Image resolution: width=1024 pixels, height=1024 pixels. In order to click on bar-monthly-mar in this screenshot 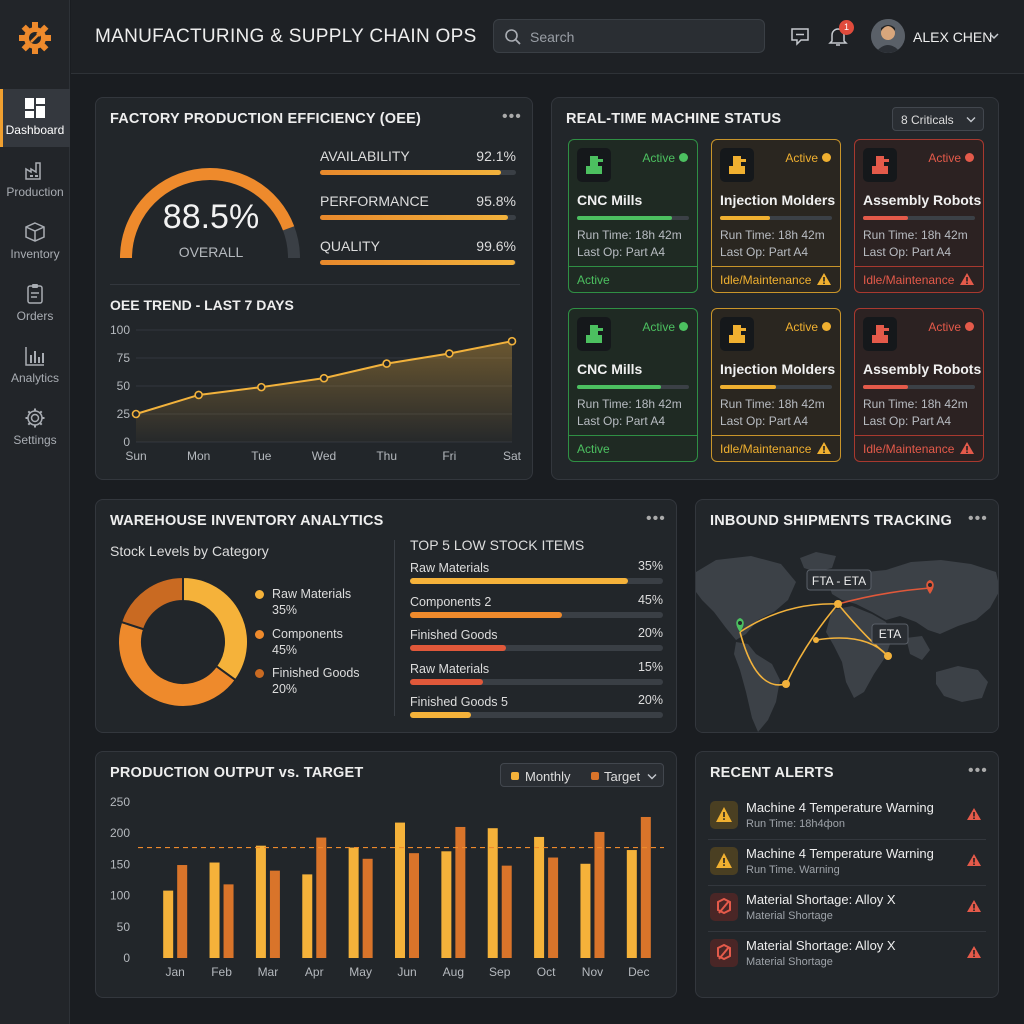, I will do `click(260, 901)`.